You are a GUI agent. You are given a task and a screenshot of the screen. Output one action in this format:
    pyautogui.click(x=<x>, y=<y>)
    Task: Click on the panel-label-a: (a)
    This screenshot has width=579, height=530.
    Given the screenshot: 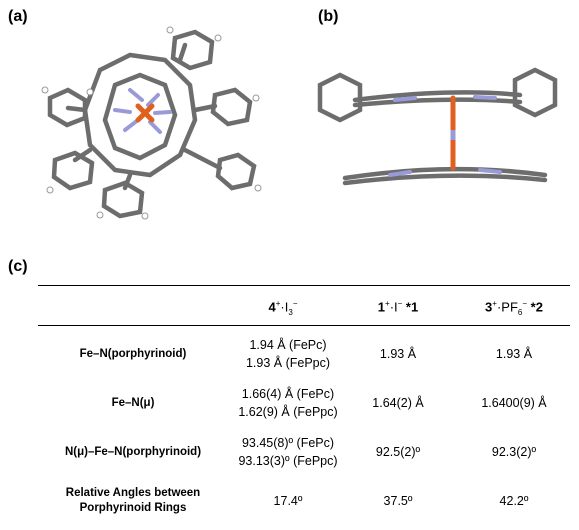 What is the action you would take?
    pyautogui.click(x=18, y=16)
    